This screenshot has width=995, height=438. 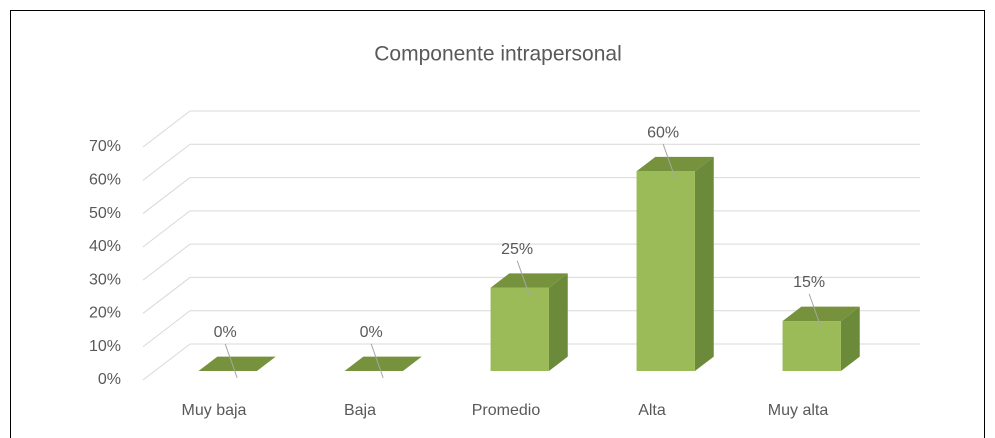 I want to click on y-tick-label: 70%, so click(x=105, y=146).